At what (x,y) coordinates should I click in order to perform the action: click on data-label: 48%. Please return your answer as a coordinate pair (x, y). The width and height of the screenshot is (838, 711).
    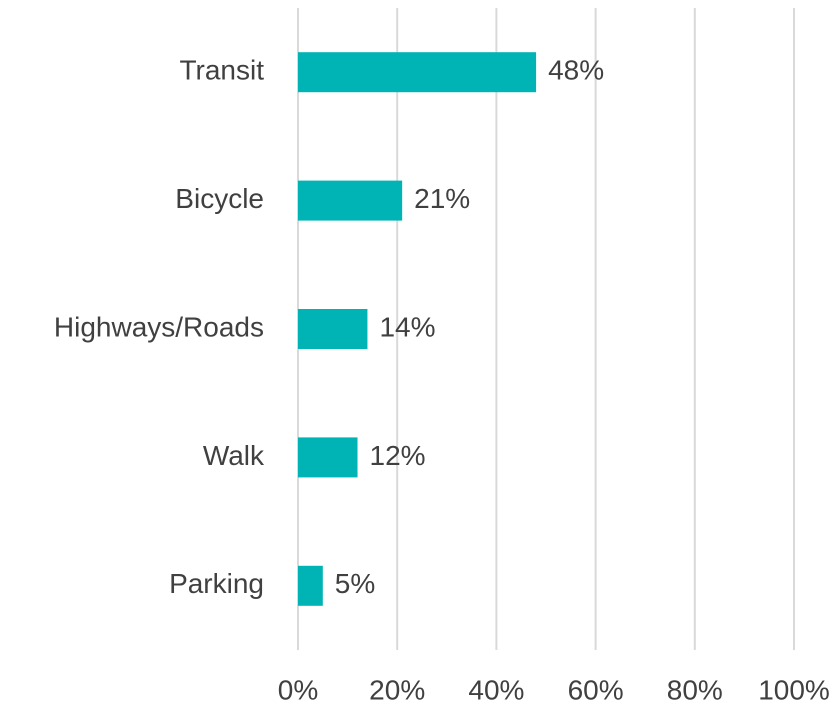
    Looking at the image, I should click on (576, 70).